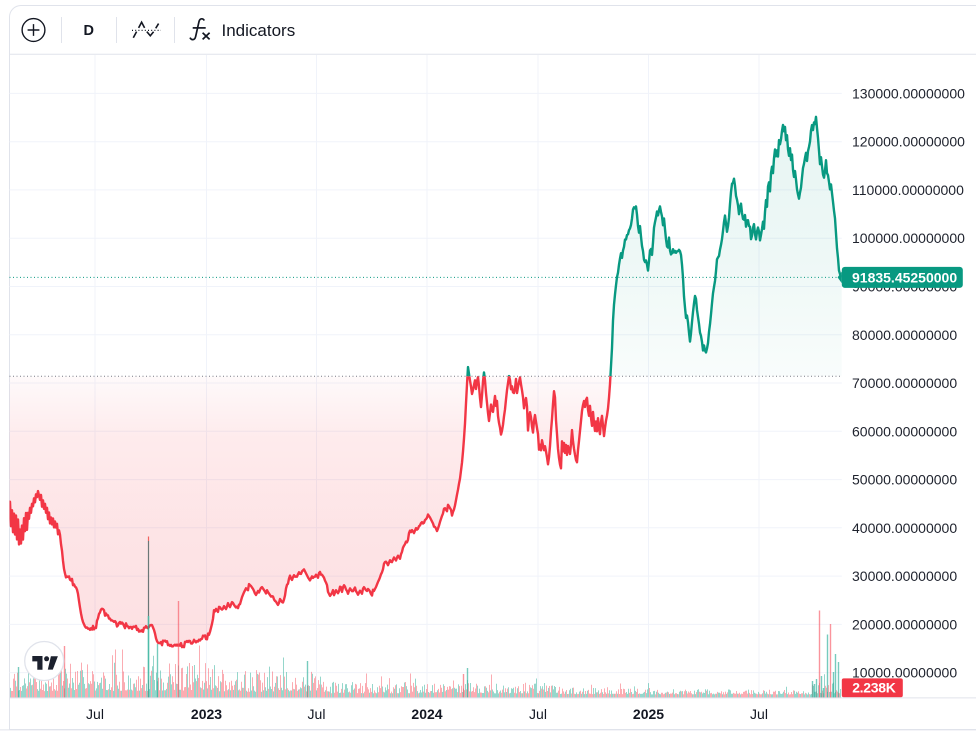 The height and width of the screenshot is (733, 976). What do you see at coordinates (904, 576) in the screenshot?
I see `svg-text: 30000.00000000` at bounding box center [904, 576].